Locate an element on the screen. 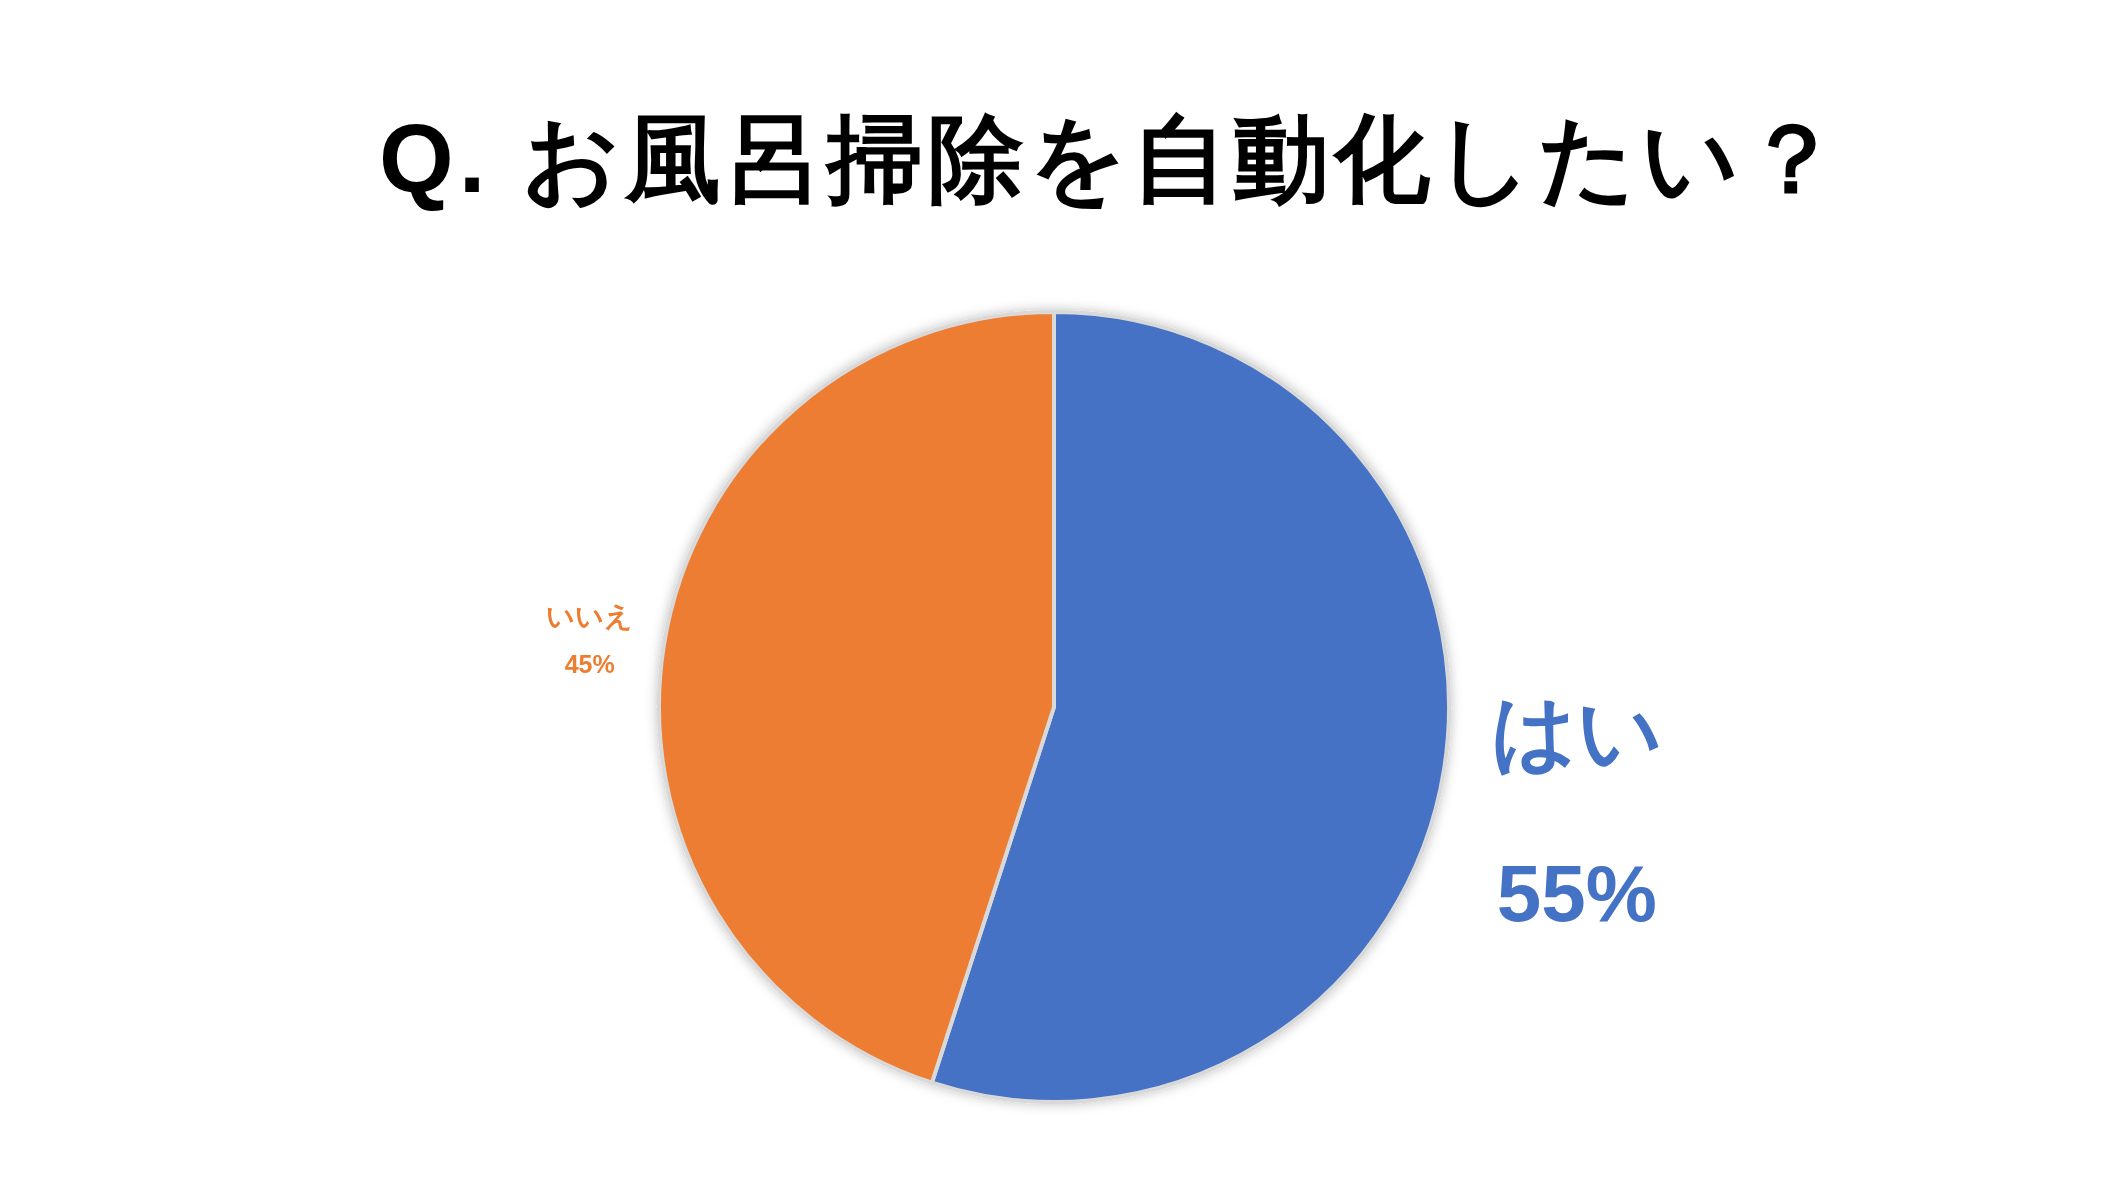 The height and width of the screenshot is (1196, 2110). title: Q. お風呂掃除を自動化したい？ is located at coordinates (1112, 158).